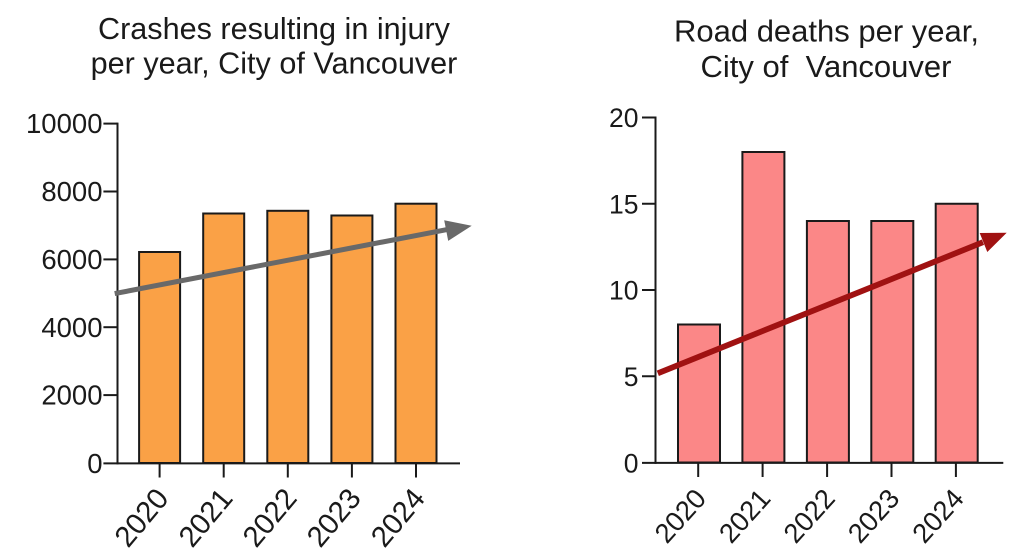  What do you see at coordinates (71, 327) in the screenshot?
I see `svg-text: 4000` at bounding box center [71, 327].